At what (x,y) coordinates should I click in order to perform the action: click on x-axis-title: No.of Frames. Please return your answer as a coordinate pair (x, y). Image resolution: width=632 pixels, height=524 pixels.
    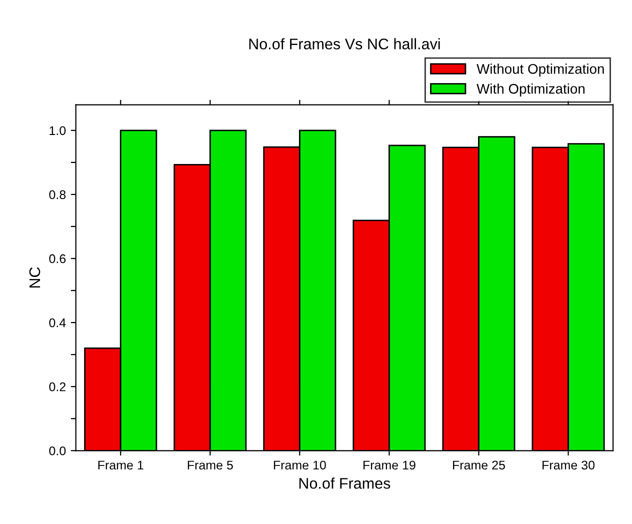
    Looking at the image, I should click on (344, 483).